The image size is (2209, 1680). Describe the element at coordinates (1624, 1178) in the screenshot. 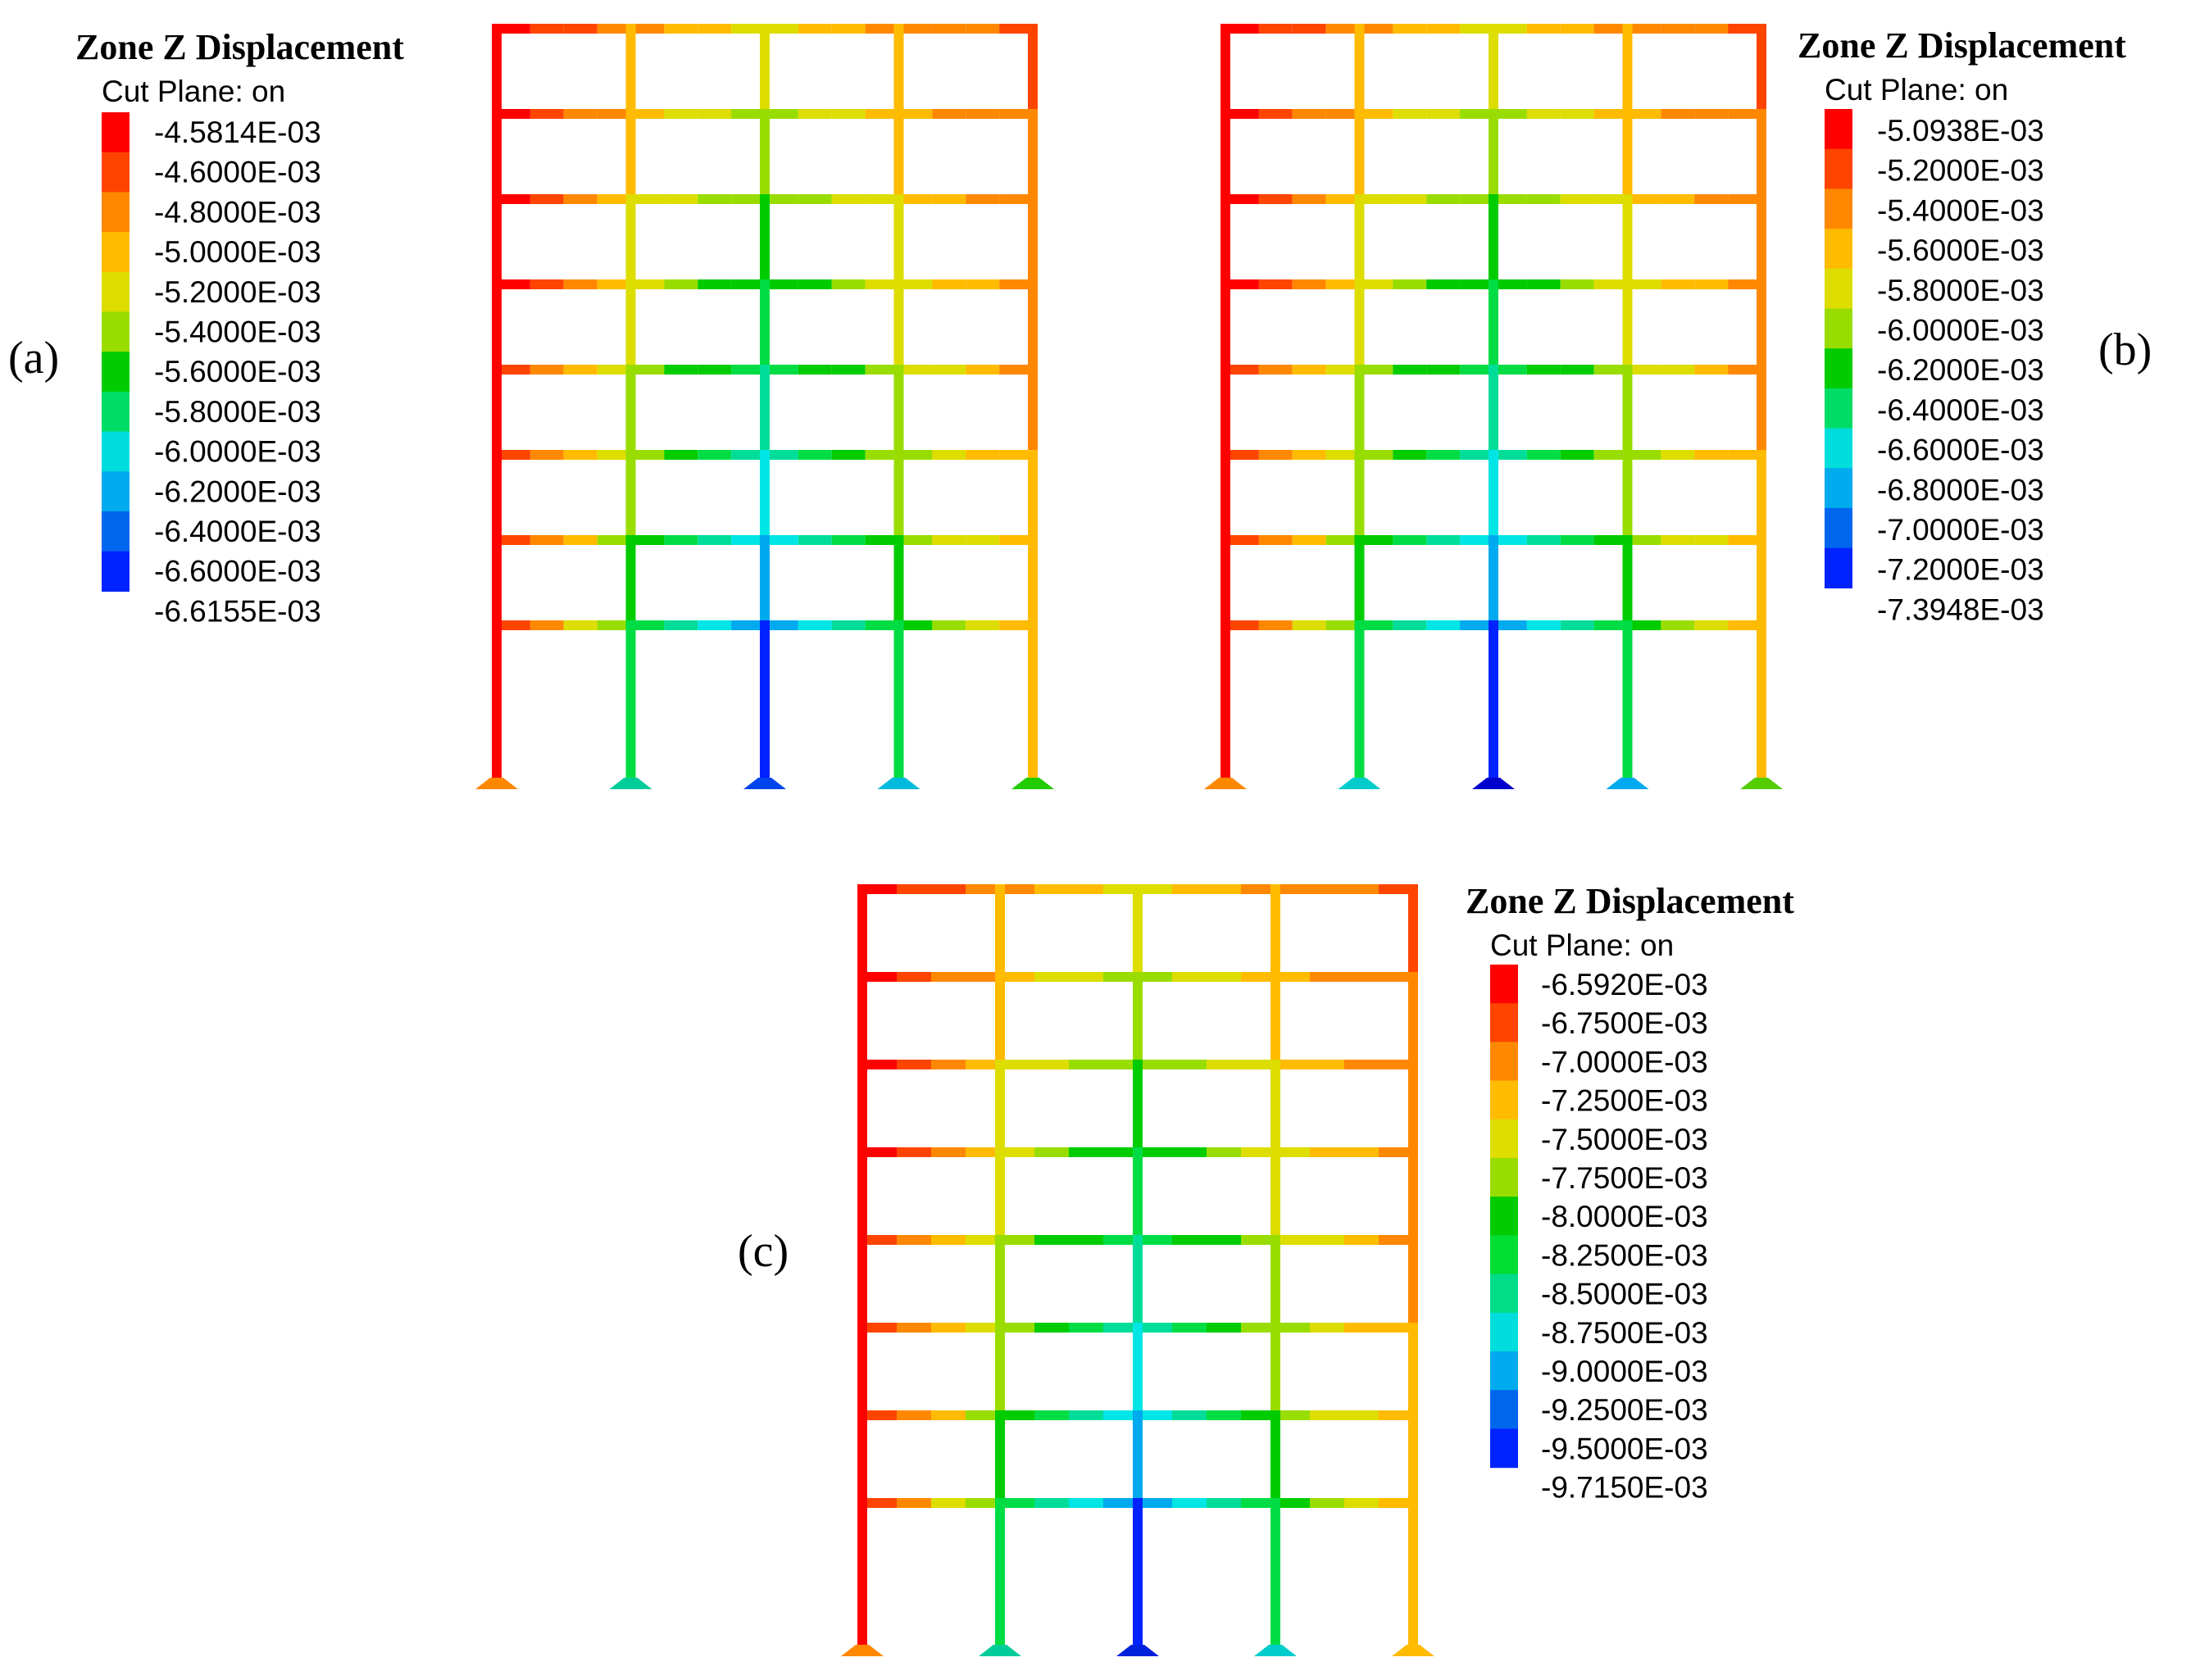

I see `legend-value-label: -7.7500E-03` at that location.